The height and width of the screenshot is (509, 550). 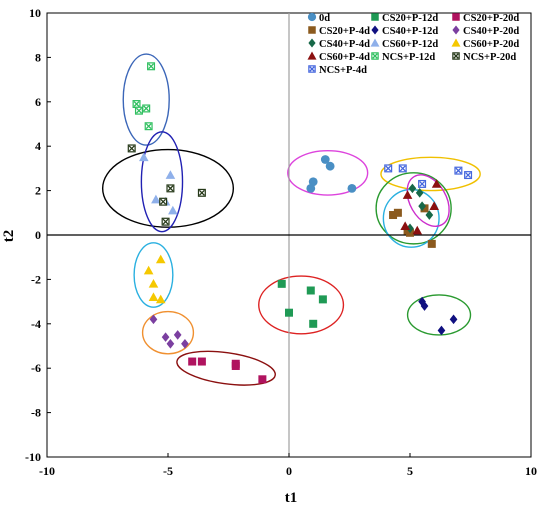 What do you see at coordinates (343, 70) in the screenshot?
I see `legend-label-ncs-p-4d: NCS+P-4d` at bounding box center [343, 70].